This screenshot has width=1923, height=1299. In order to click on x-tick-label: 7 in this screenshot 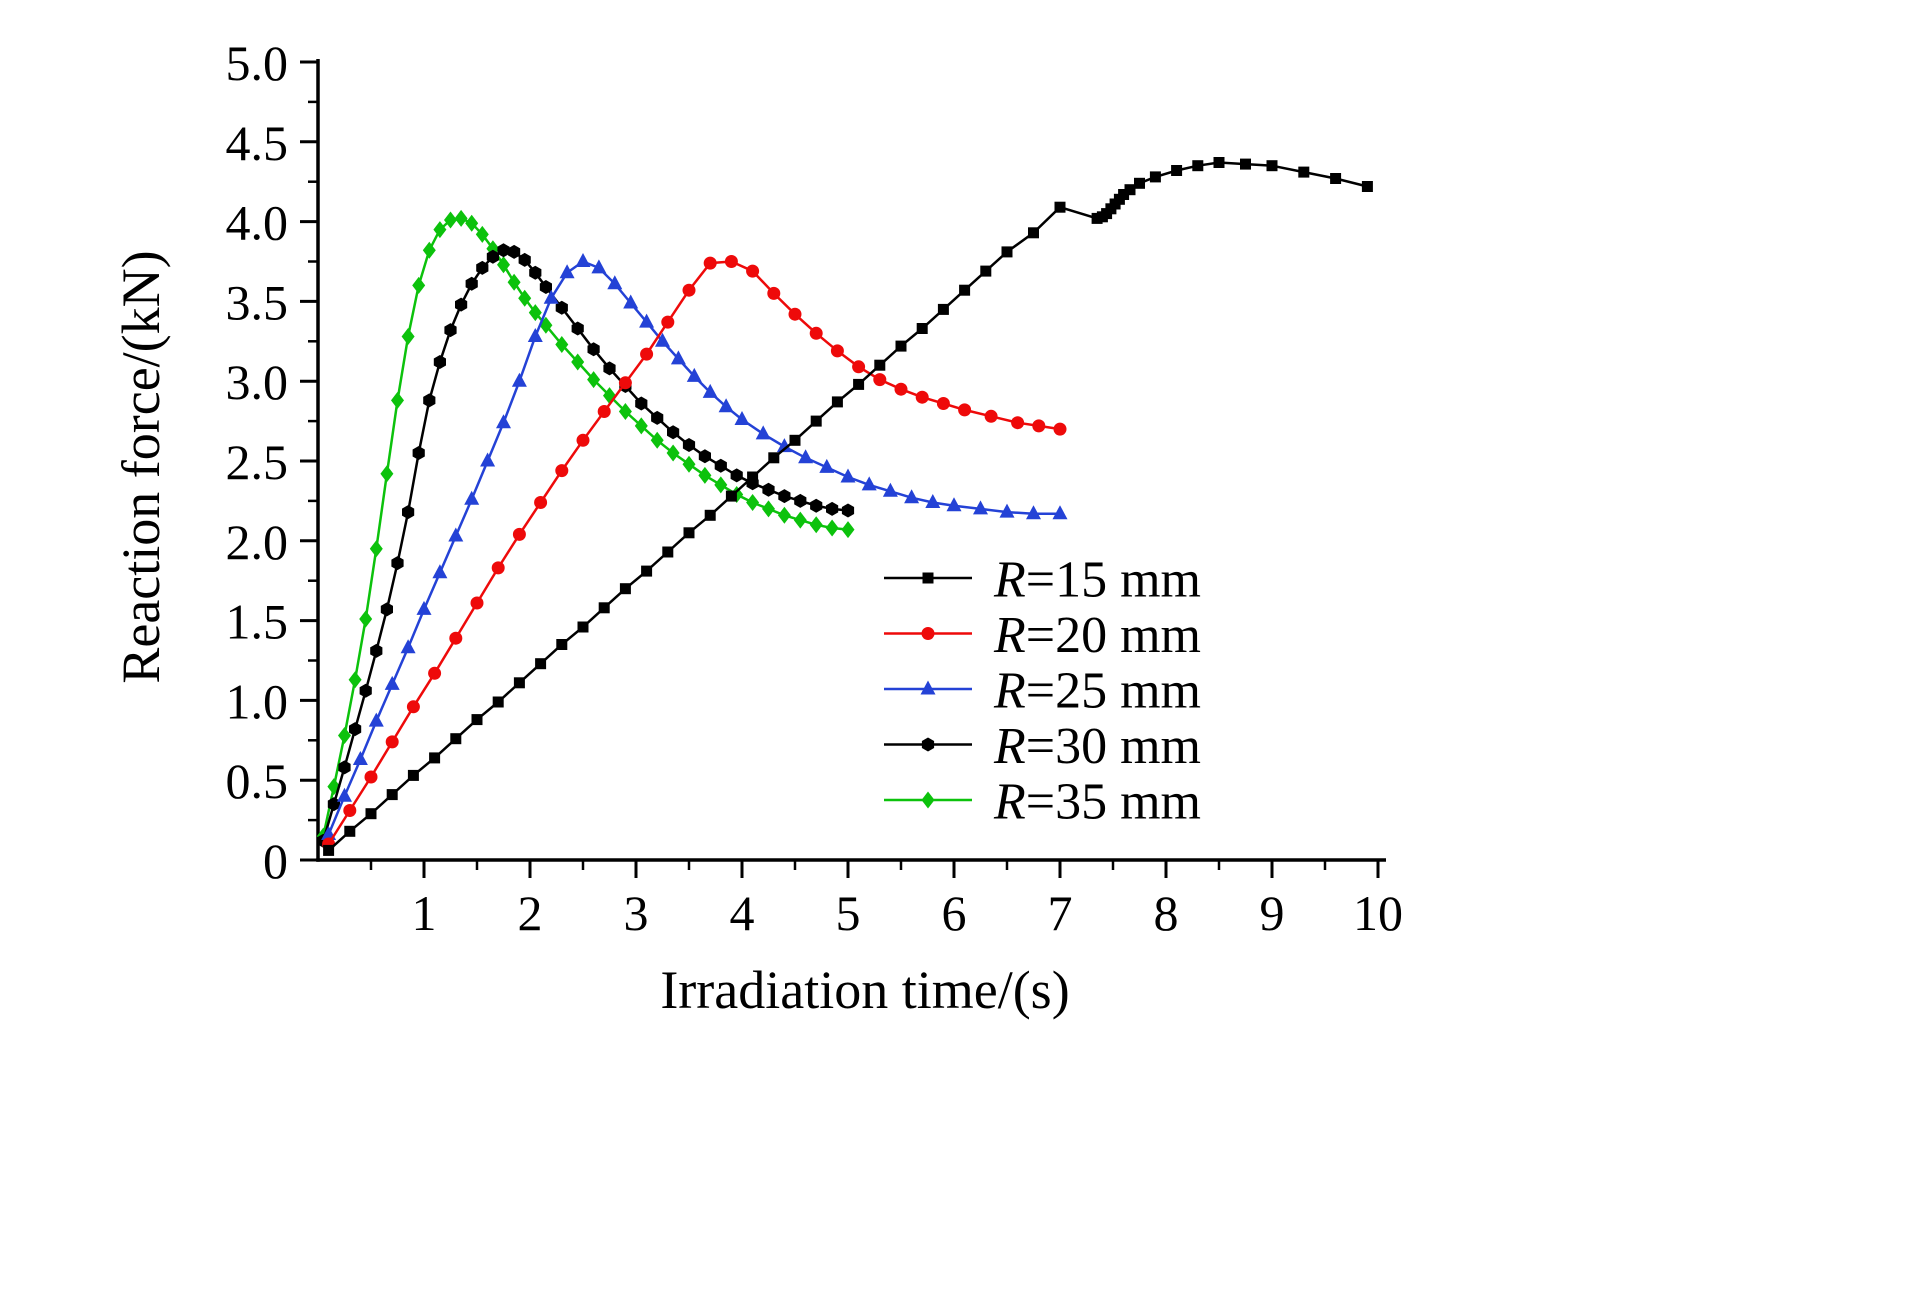, I will do `click(1060, 913)`.